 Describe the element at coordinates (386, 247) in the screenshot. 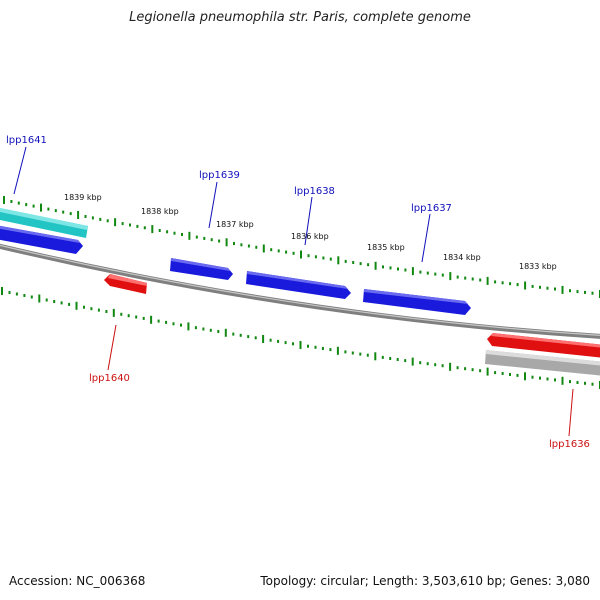

I see `scale-label-1835: 1835 kbp` at that location.